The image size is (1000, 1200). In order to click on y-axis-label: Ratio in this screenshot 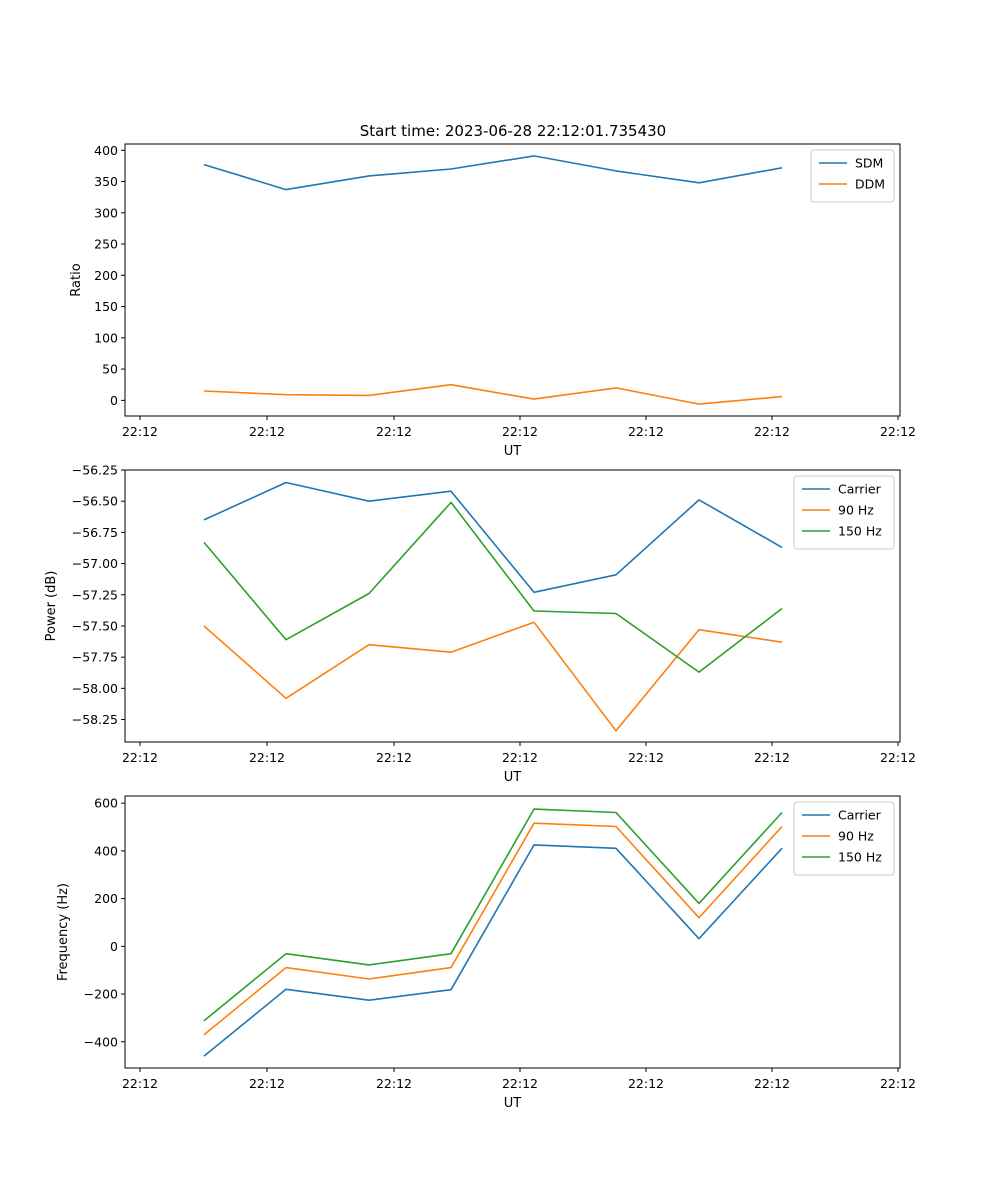, I will do `click(76, 279)`.